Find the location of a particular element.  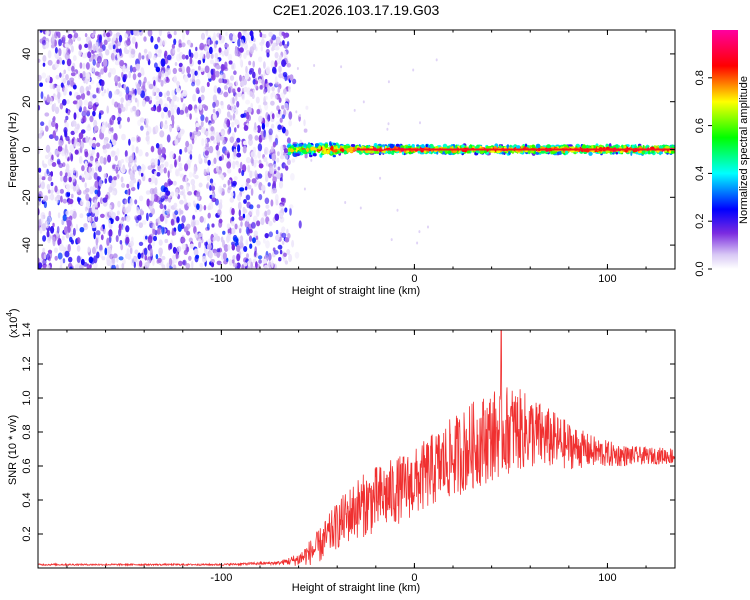

chart-title: C2E1.2026.103.17.19.G03 is located at coordinates (356, 10).